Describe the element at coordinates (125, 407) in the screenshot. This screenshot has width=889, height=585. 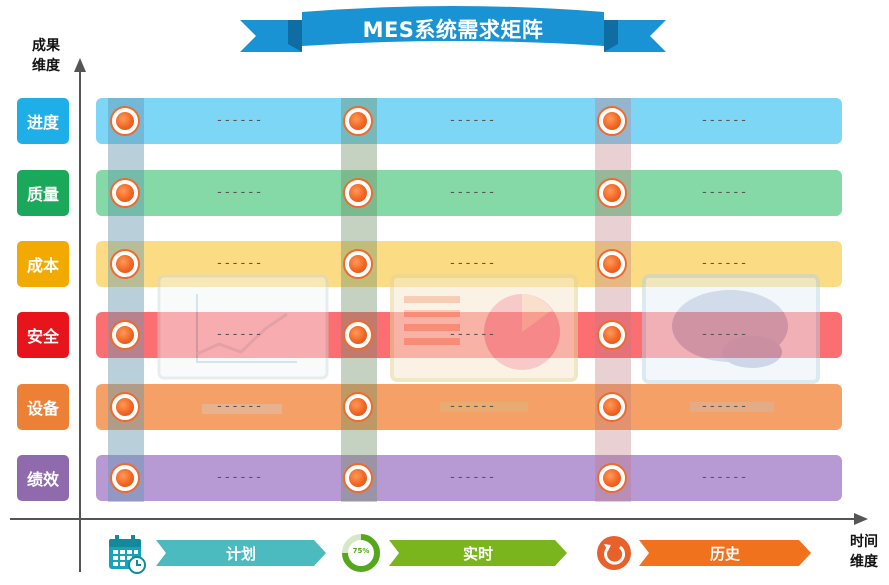
I see `dot-marker-equipment-plan` at that location.